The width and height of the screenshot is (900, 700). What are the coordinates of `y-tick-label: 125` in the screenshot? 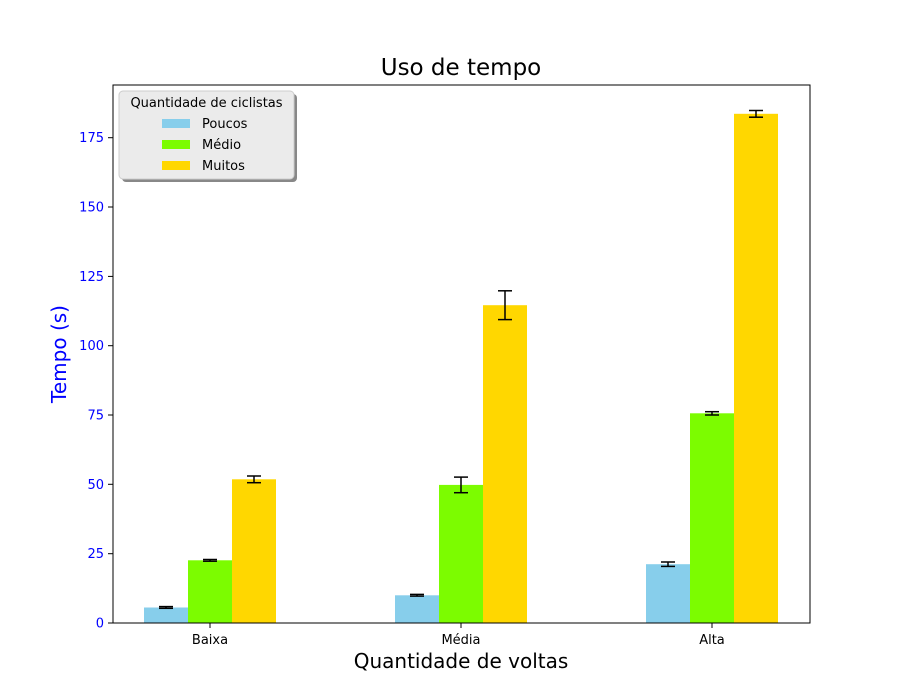 It's located at (91, 277).